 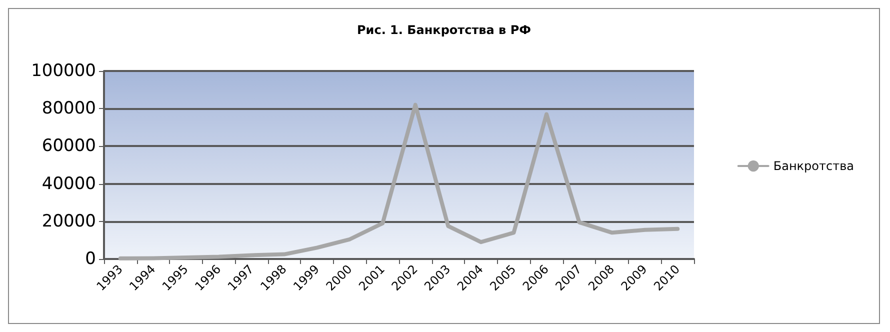 What do you see at coordinates (69, 146) in the screenshot?
I see `y-tick-label: 60000` at bounding box center [69, 146].